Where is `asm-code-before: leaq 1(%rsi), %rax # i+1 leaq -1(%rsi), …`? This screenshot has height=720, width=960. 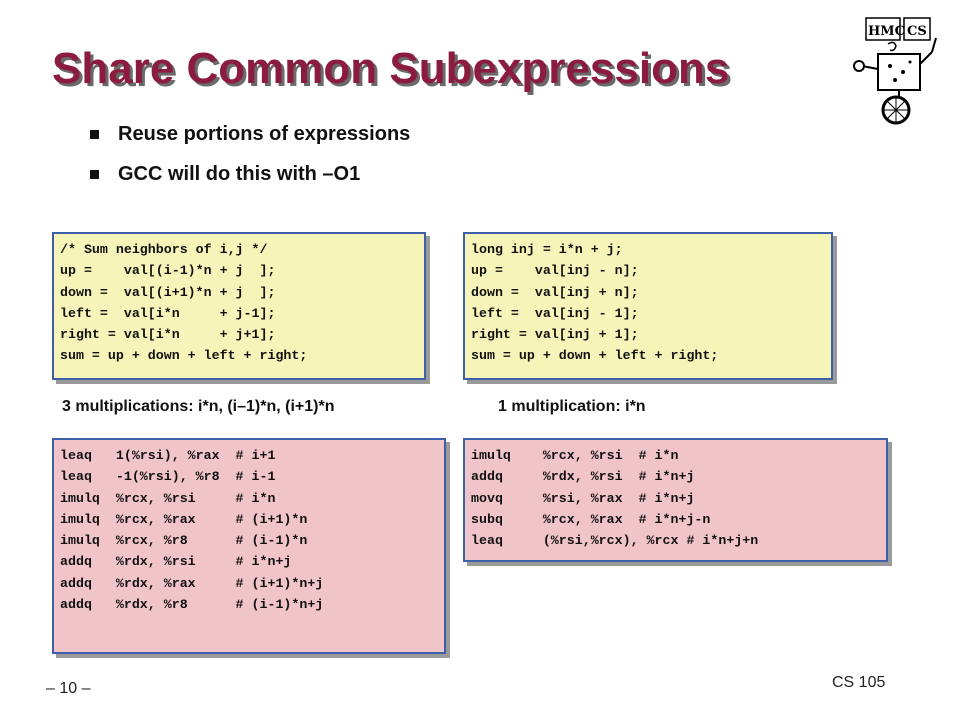 asm-code-before: leaq 1(%rsi), %rax # i+1 leaq -1(%rsi), … is located at coordinates (192, 530).